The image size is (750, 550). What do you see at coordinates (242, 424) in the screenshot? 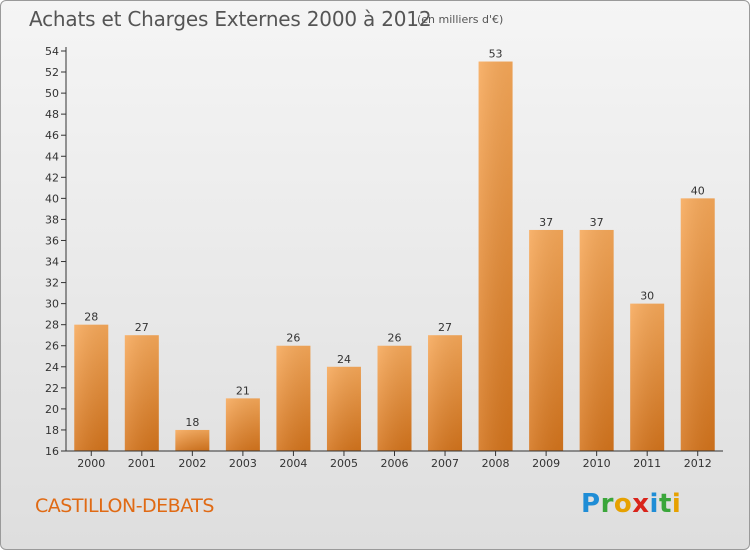
I see `bar-shade-2003` at bounding box center [242, 424].